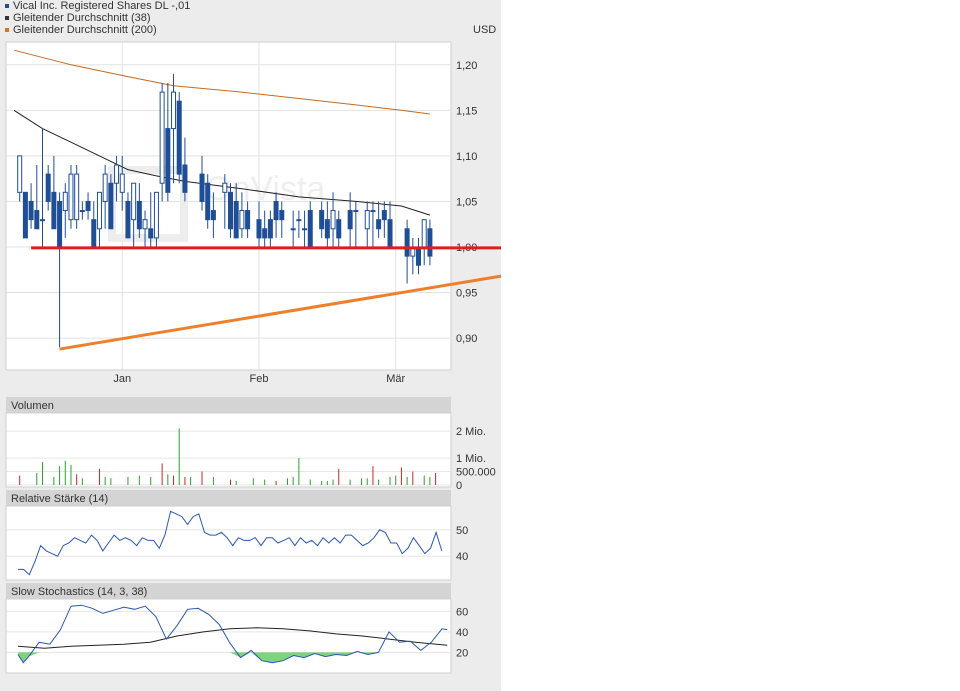  Describe the element at coordinates (471, 459) in the screenshot. I see `volume-y-tick-label: 1 Mio.` at that location.